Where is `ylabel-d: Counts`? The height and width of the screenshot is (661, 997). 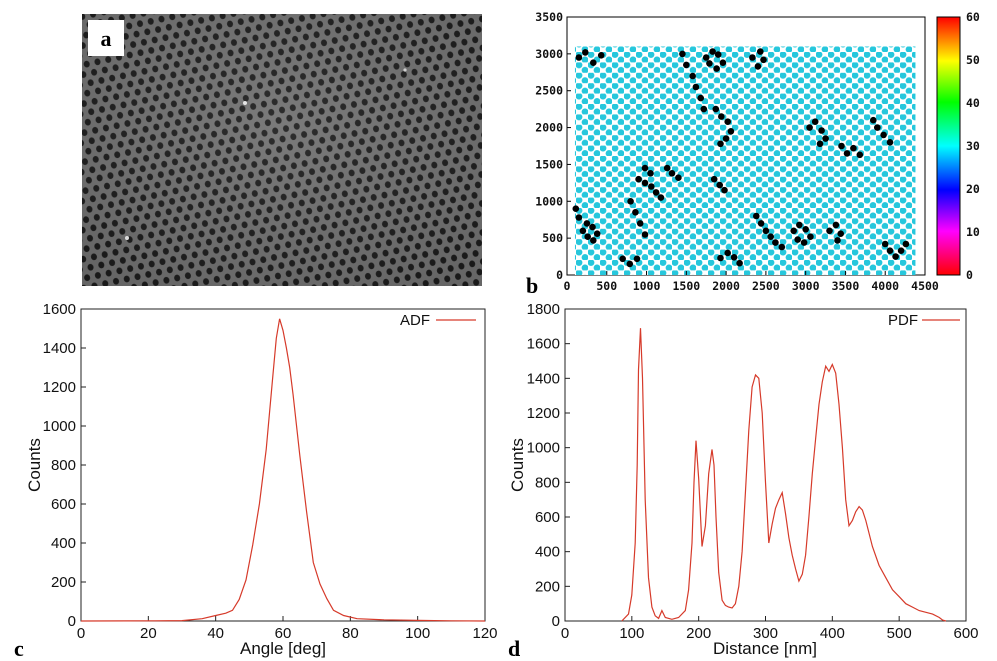
ylabel-d: Counts is located at coordinates (517, 465).